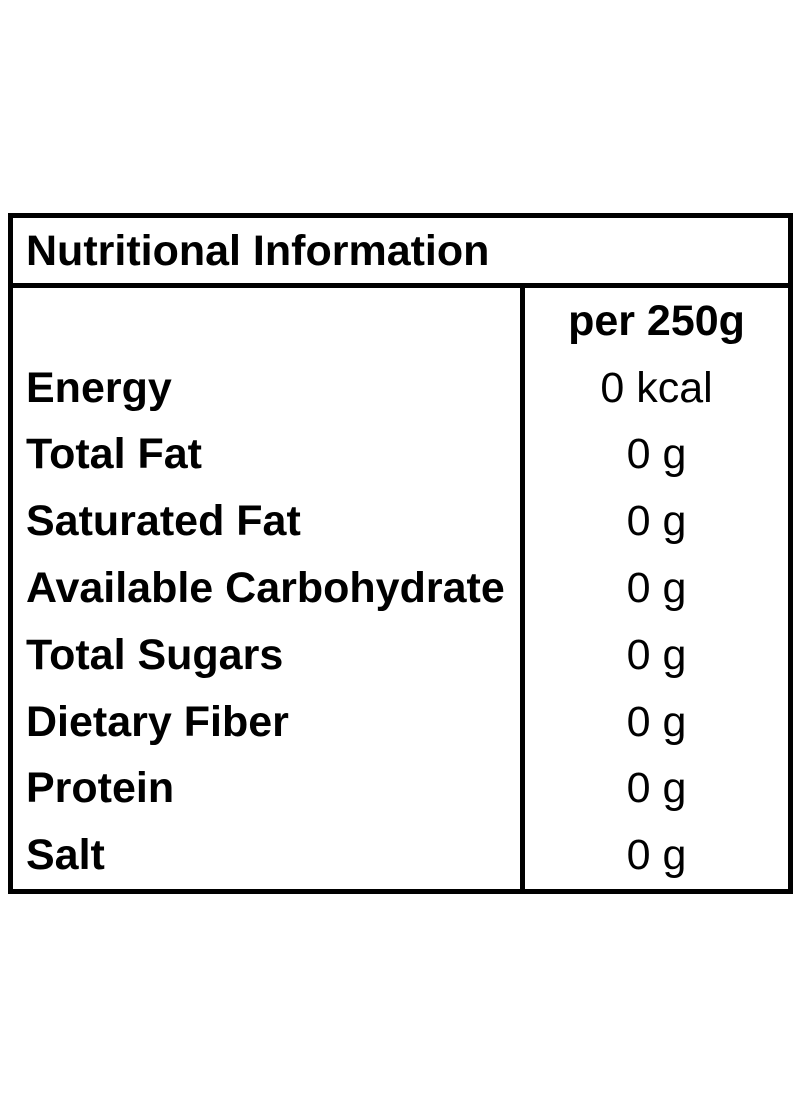 This screenshot has width=800, height=1100. What do you see at coordinates (65, 855) in the screenshot?
I see `row-label: Salt` at bounding box center [65, 855].